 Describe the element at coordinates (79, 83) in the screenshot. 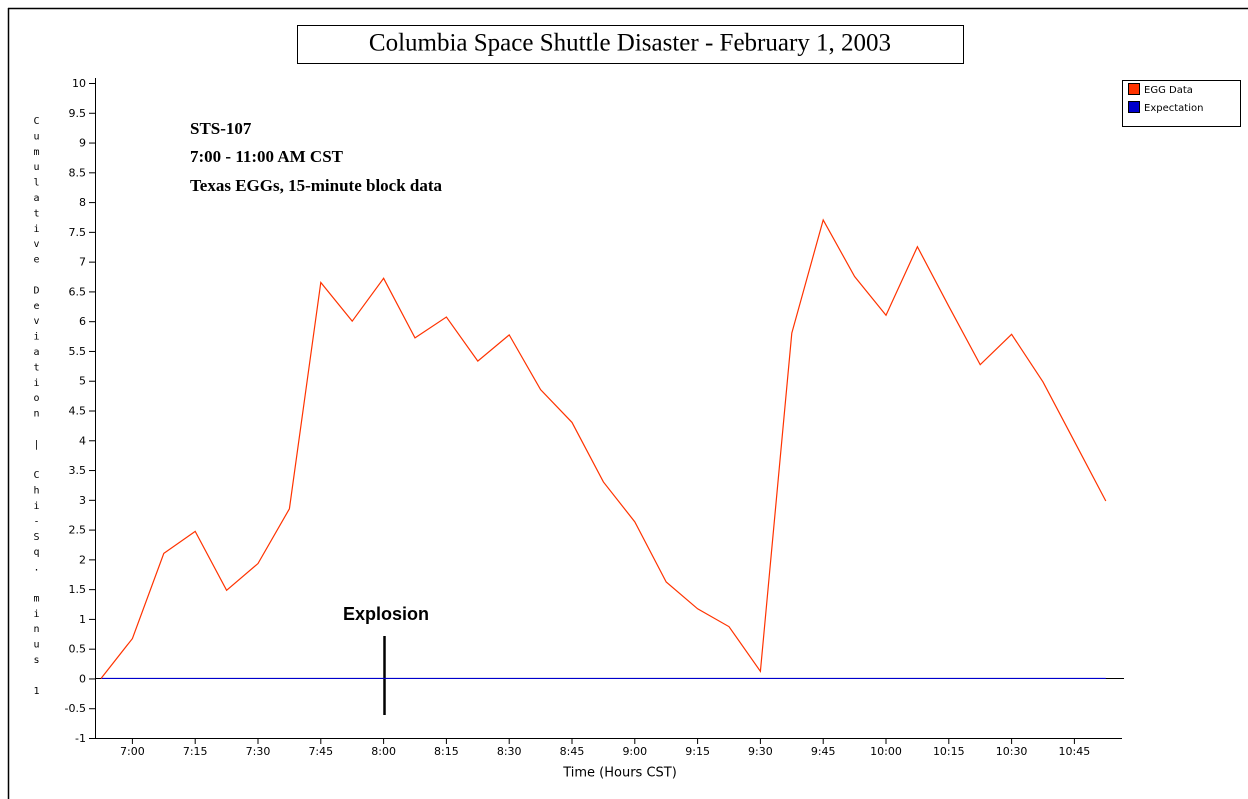

I see `y-tick-label: 10` at that location.